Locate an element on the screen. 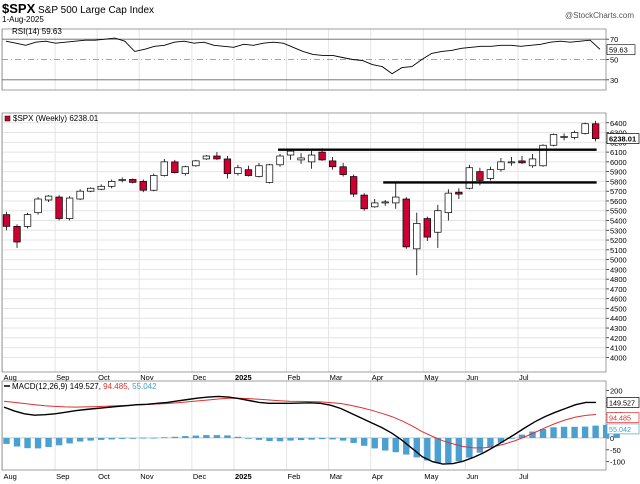 Image resolution: width=640 pixels, height=484 pixels. macd-x-label: Dec is located at coordinates (200, 476).